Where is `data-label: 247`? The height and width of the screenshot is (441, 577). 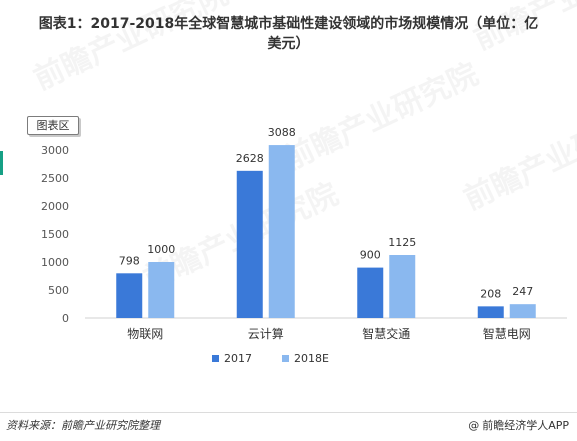
data-label: 247 is located at coordinates (522, 291).